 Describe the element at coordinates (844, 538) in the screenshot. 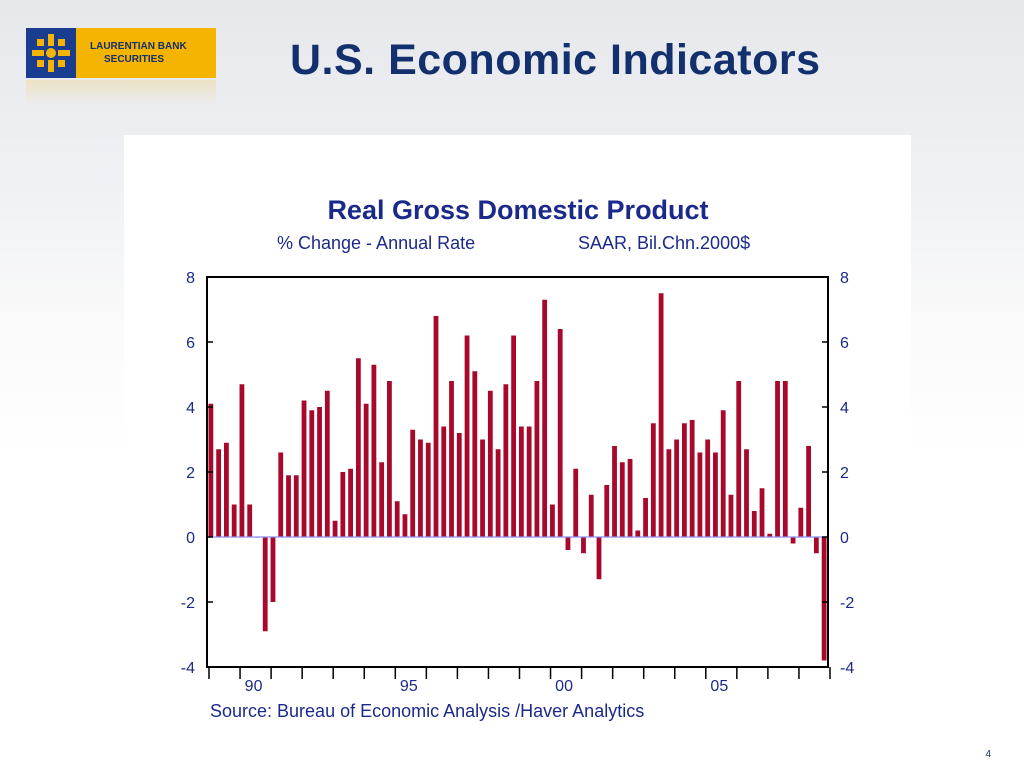

I see `y-tick-label-right: 0` at that location.